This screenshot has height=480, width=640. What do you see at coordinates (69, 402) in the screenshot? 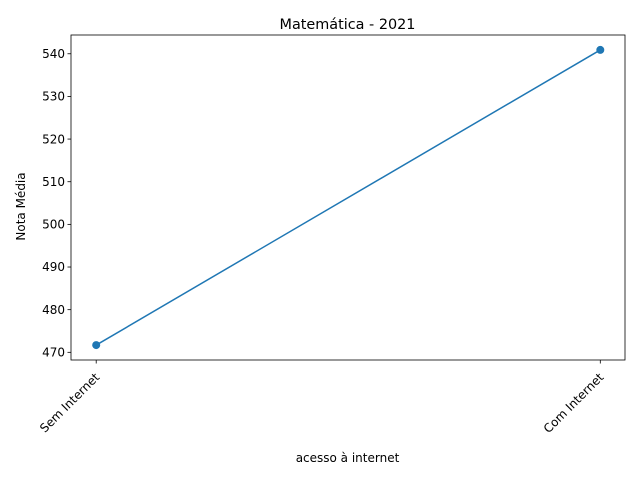
I see `x-tick-label: Sem Internet` at bounding box center [69, 402].